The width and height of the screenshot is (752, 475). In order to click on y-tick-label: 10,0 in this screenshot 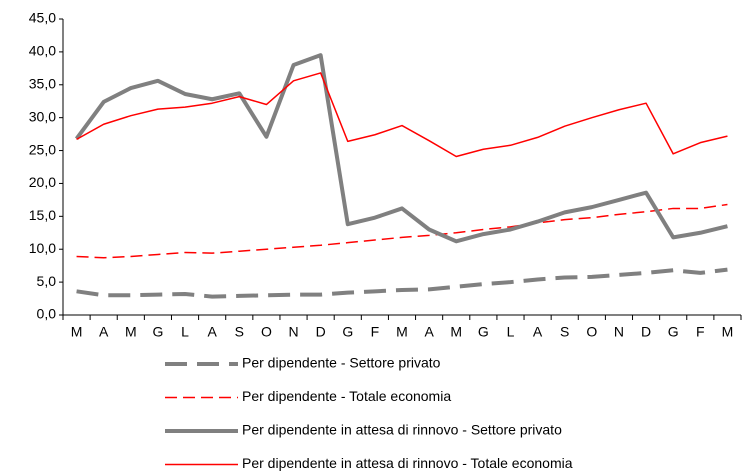, I will do `click(42, 248)`.